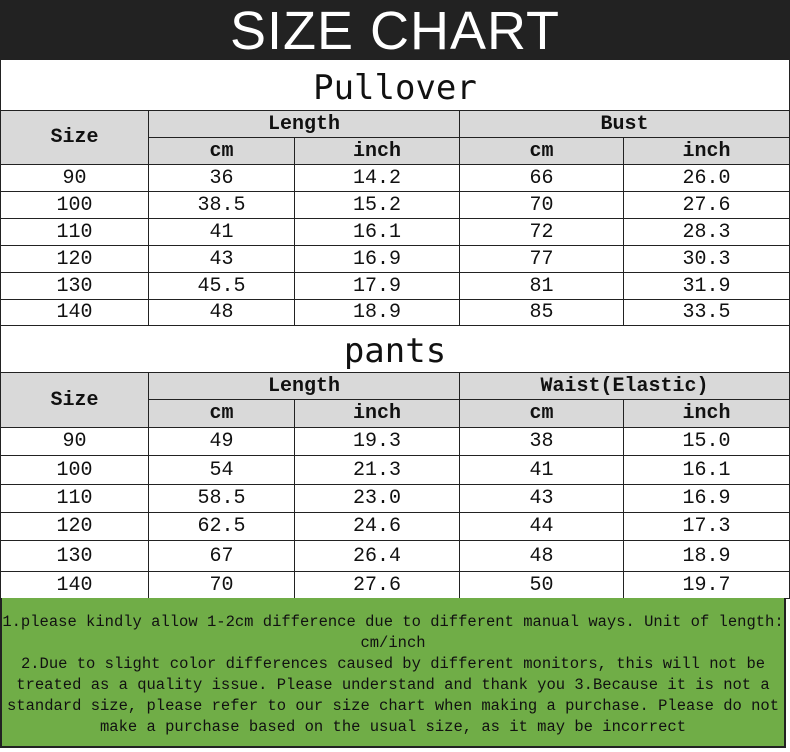  What do you see at coordinates (377, 178) in the screenshot?
I see `measure-cell: 14.2` at bounding box center [377, 178].